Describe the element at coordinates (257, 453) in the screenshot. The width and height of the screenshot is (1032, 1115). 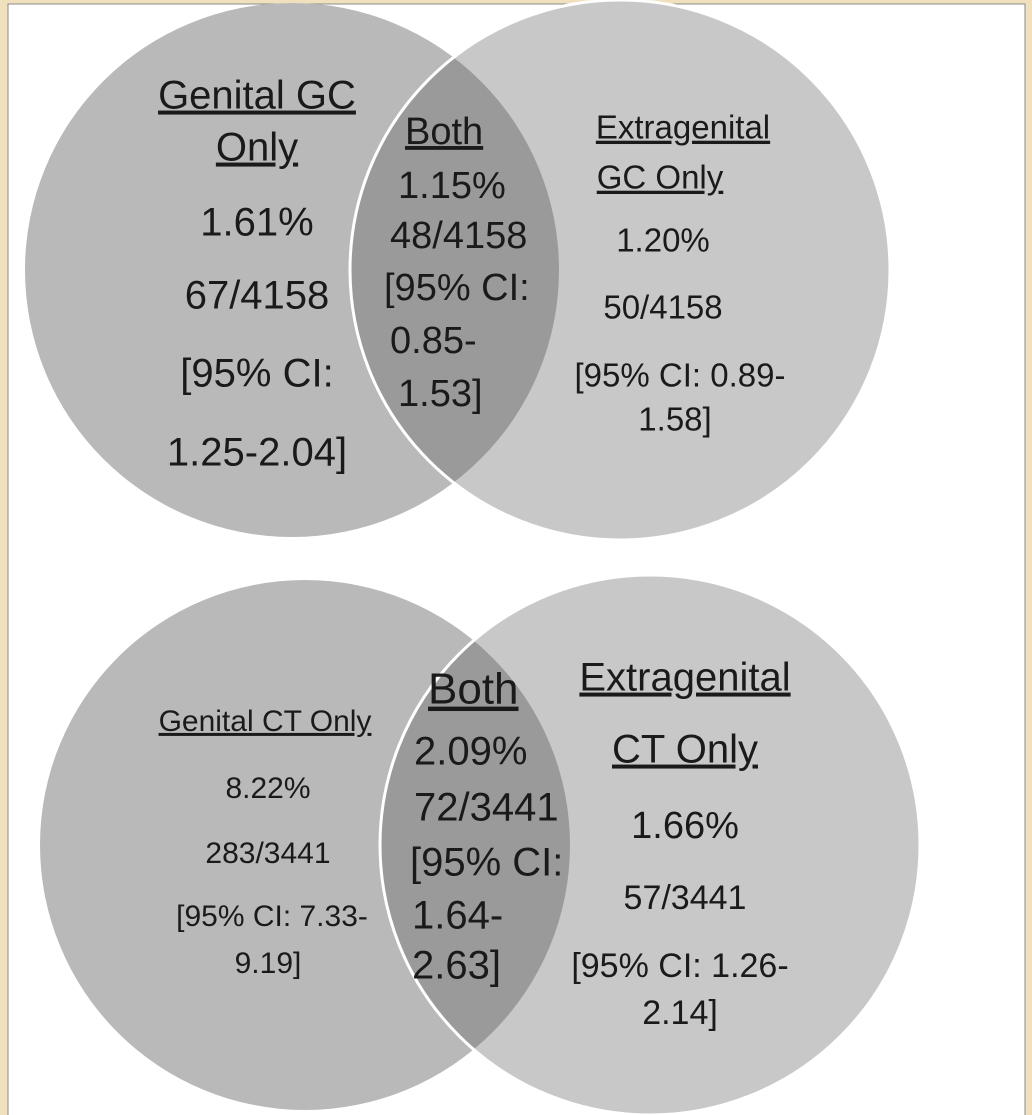
I see `value: 1.25-2.04]` at that location.